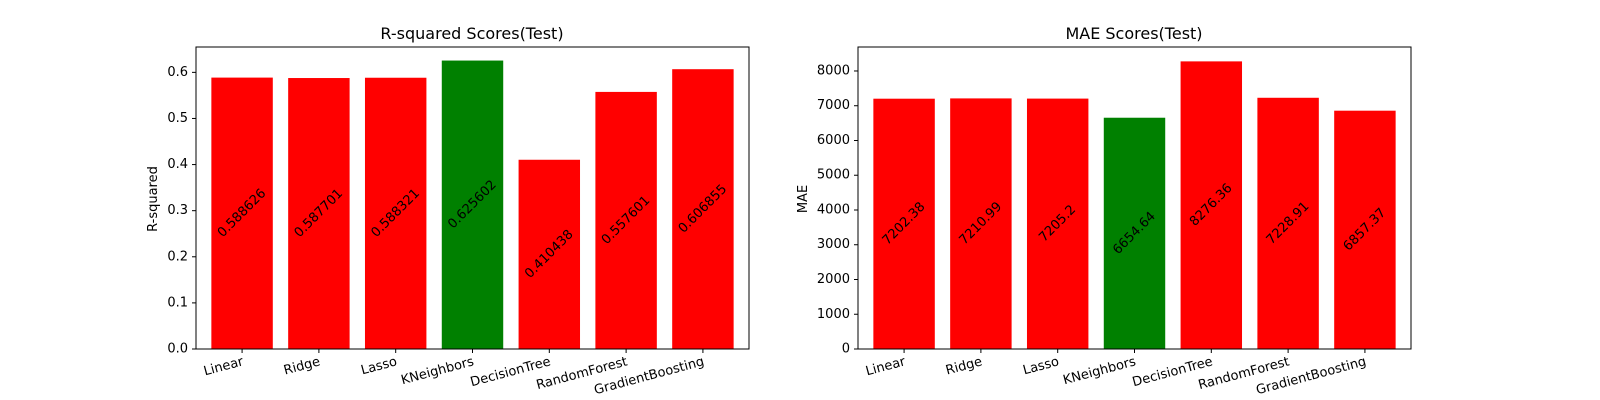 This screenshot has width=1600, height=400. I want to click on y-tick-label: 0.4, so click(177, 164).